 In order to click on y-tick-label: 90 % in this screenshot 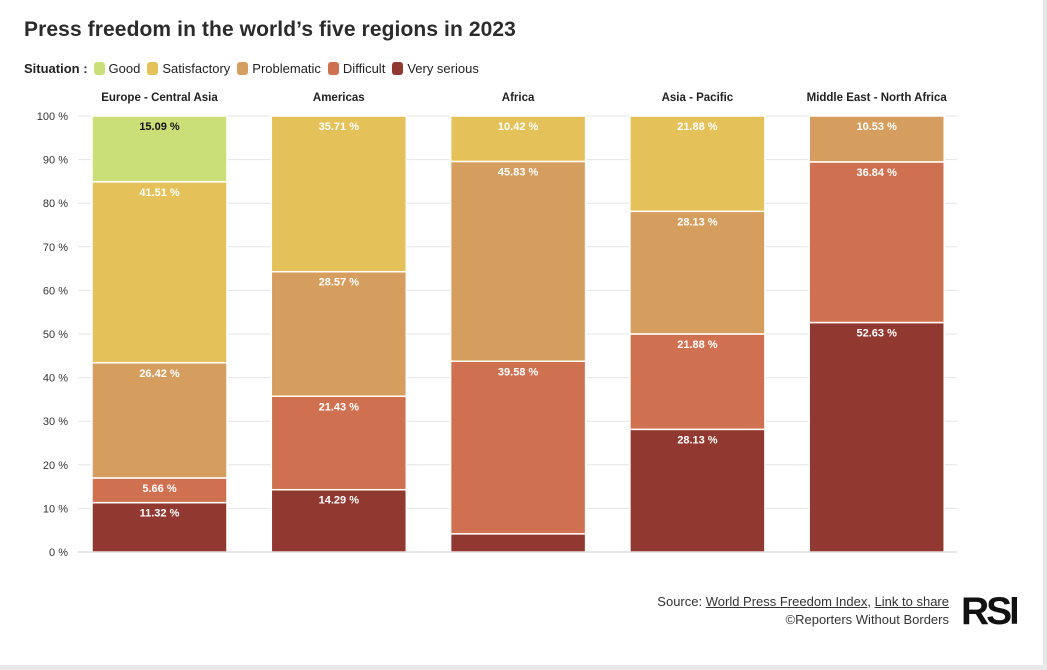, I will do `click(55, 161)`.